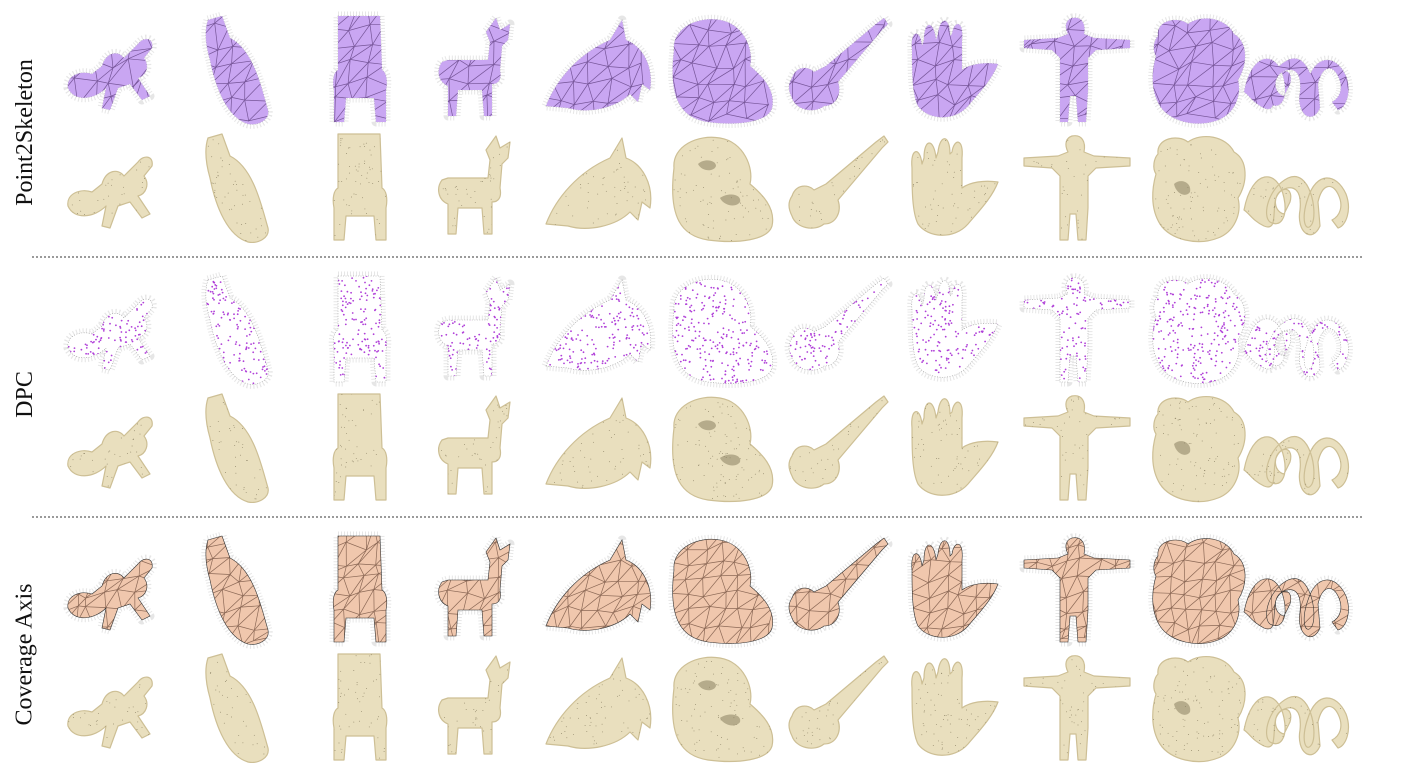 The width and height of the screenshot is (1402, 779). Describe the element at coordinates (24, 654) in the screenshot. I see `row-label-coverage-axis: Coverage Axis` at that location.